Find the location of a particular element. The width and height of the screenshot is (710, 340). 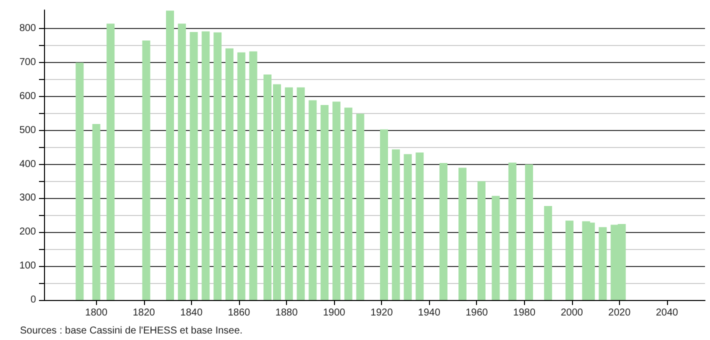

x-tick-label: 2020 is located at coordinates (619, 313).